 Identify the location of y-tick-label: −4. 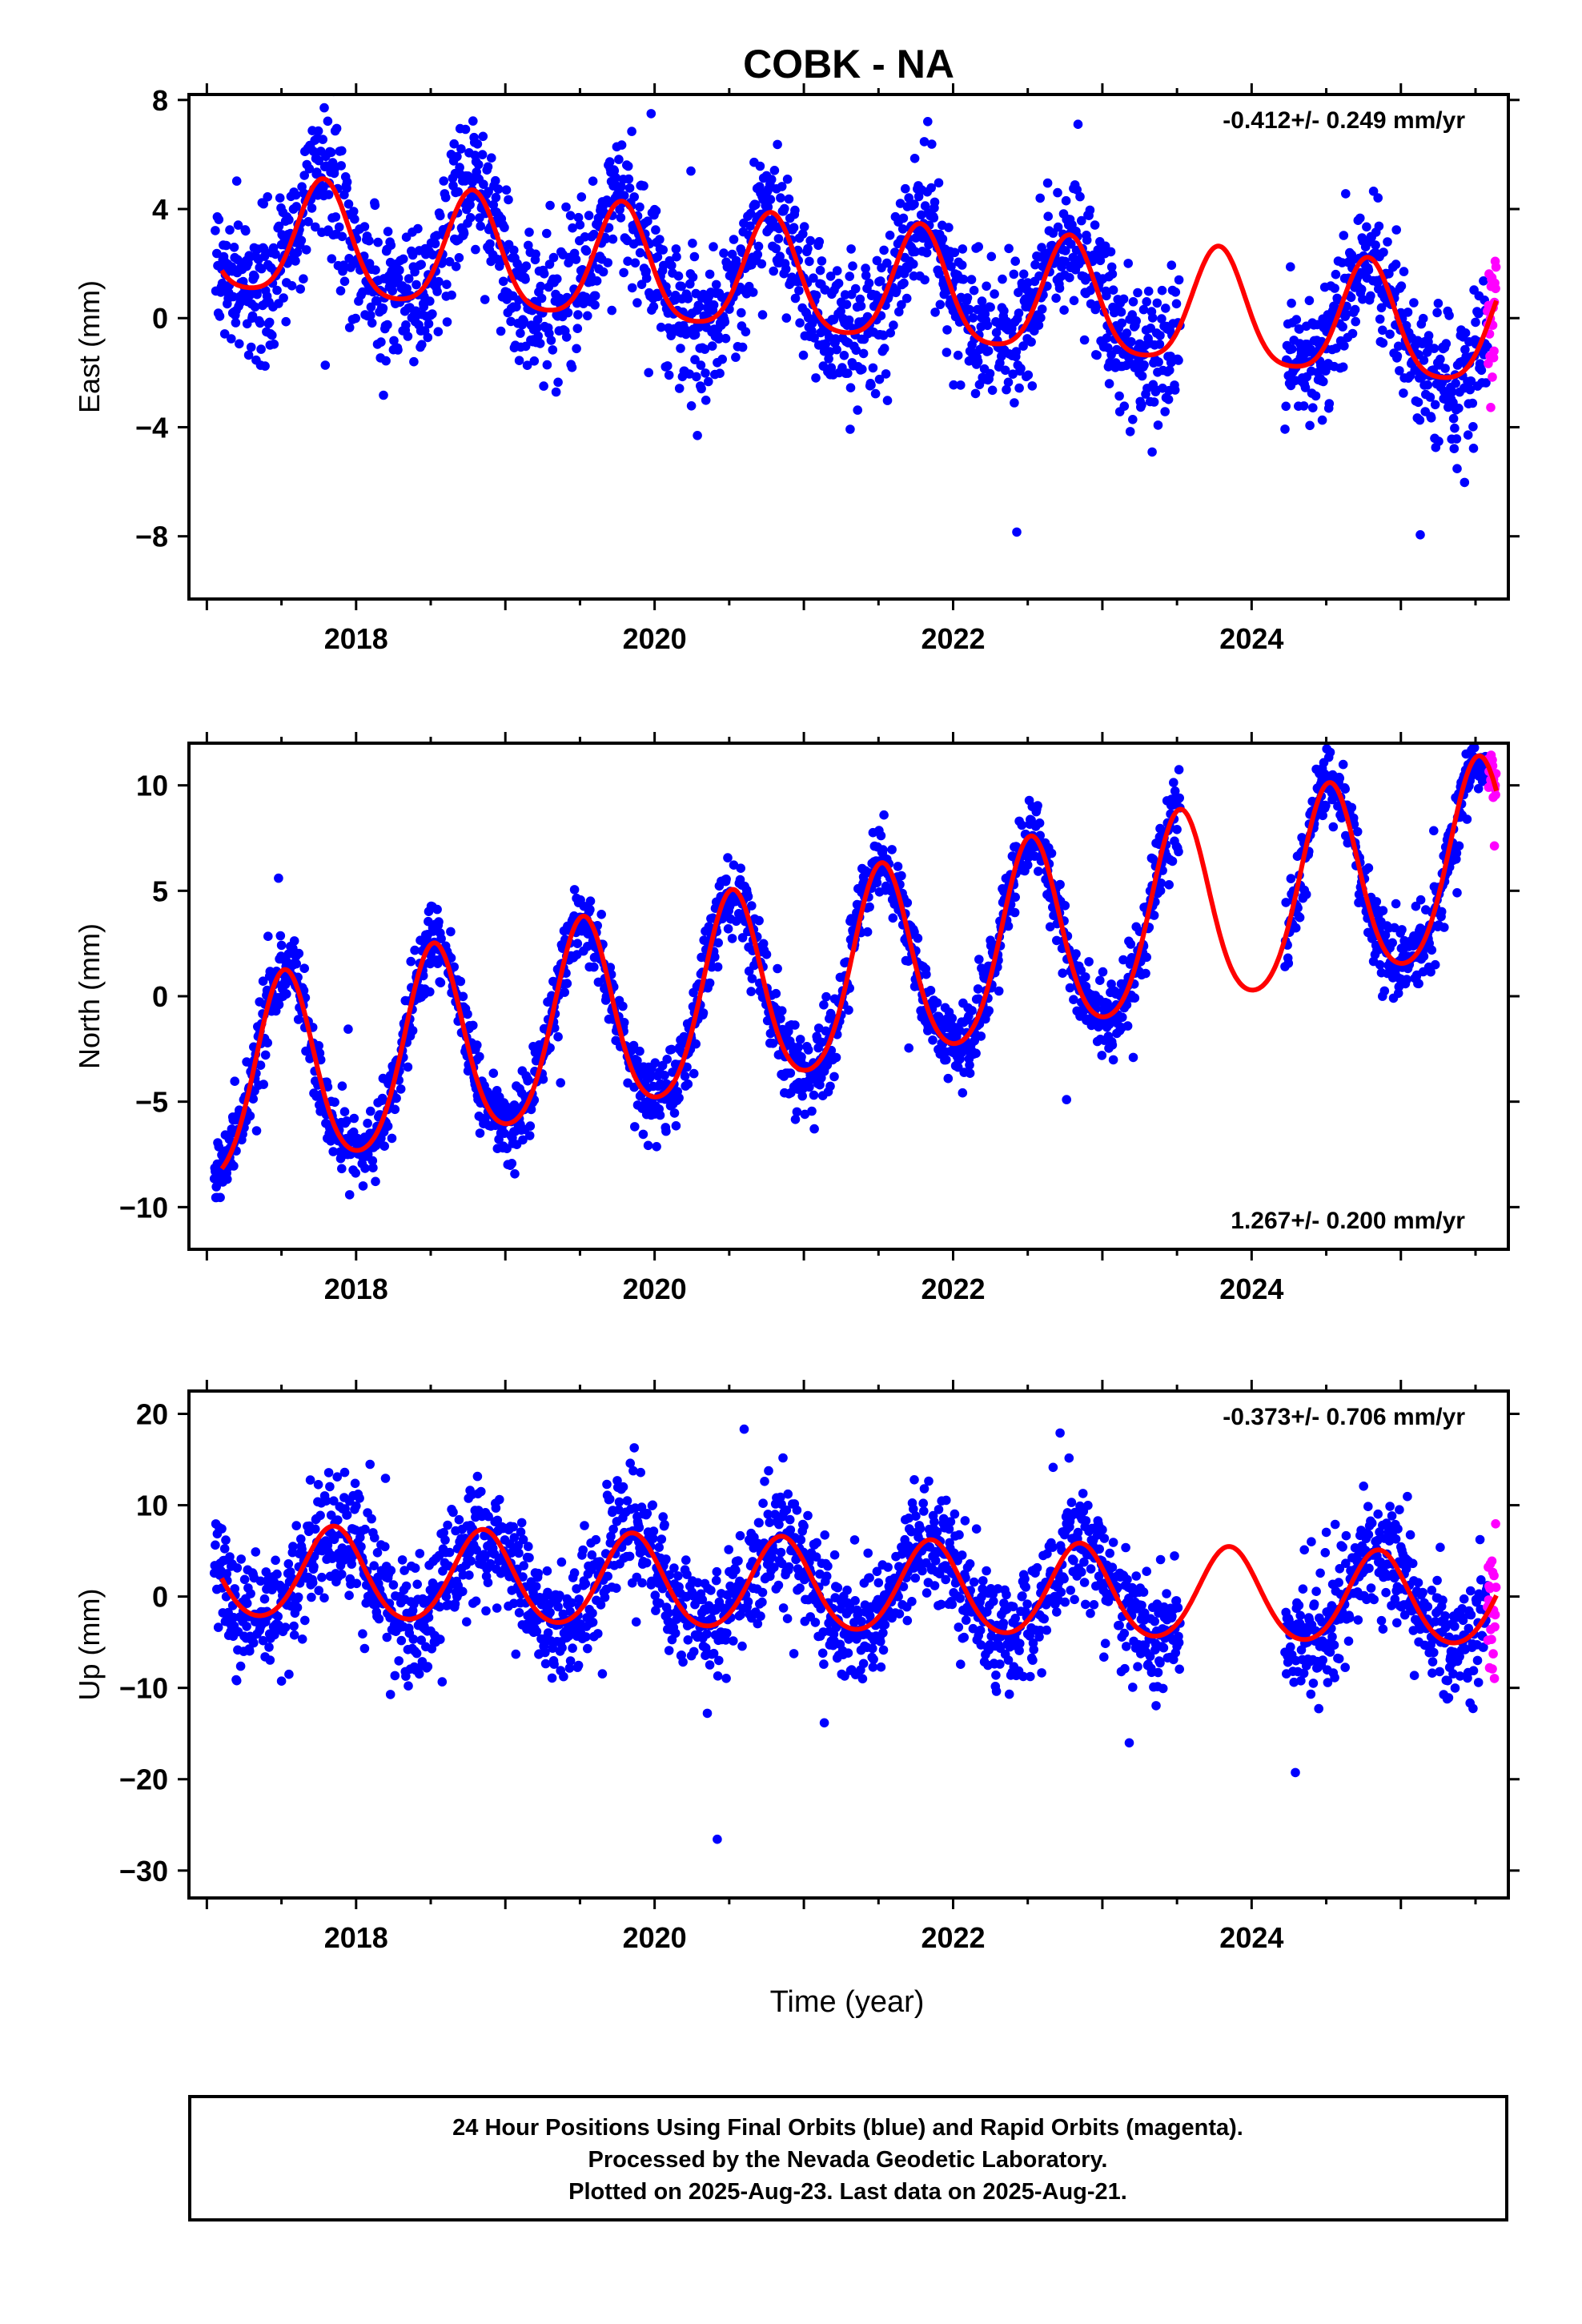
(151, 427).